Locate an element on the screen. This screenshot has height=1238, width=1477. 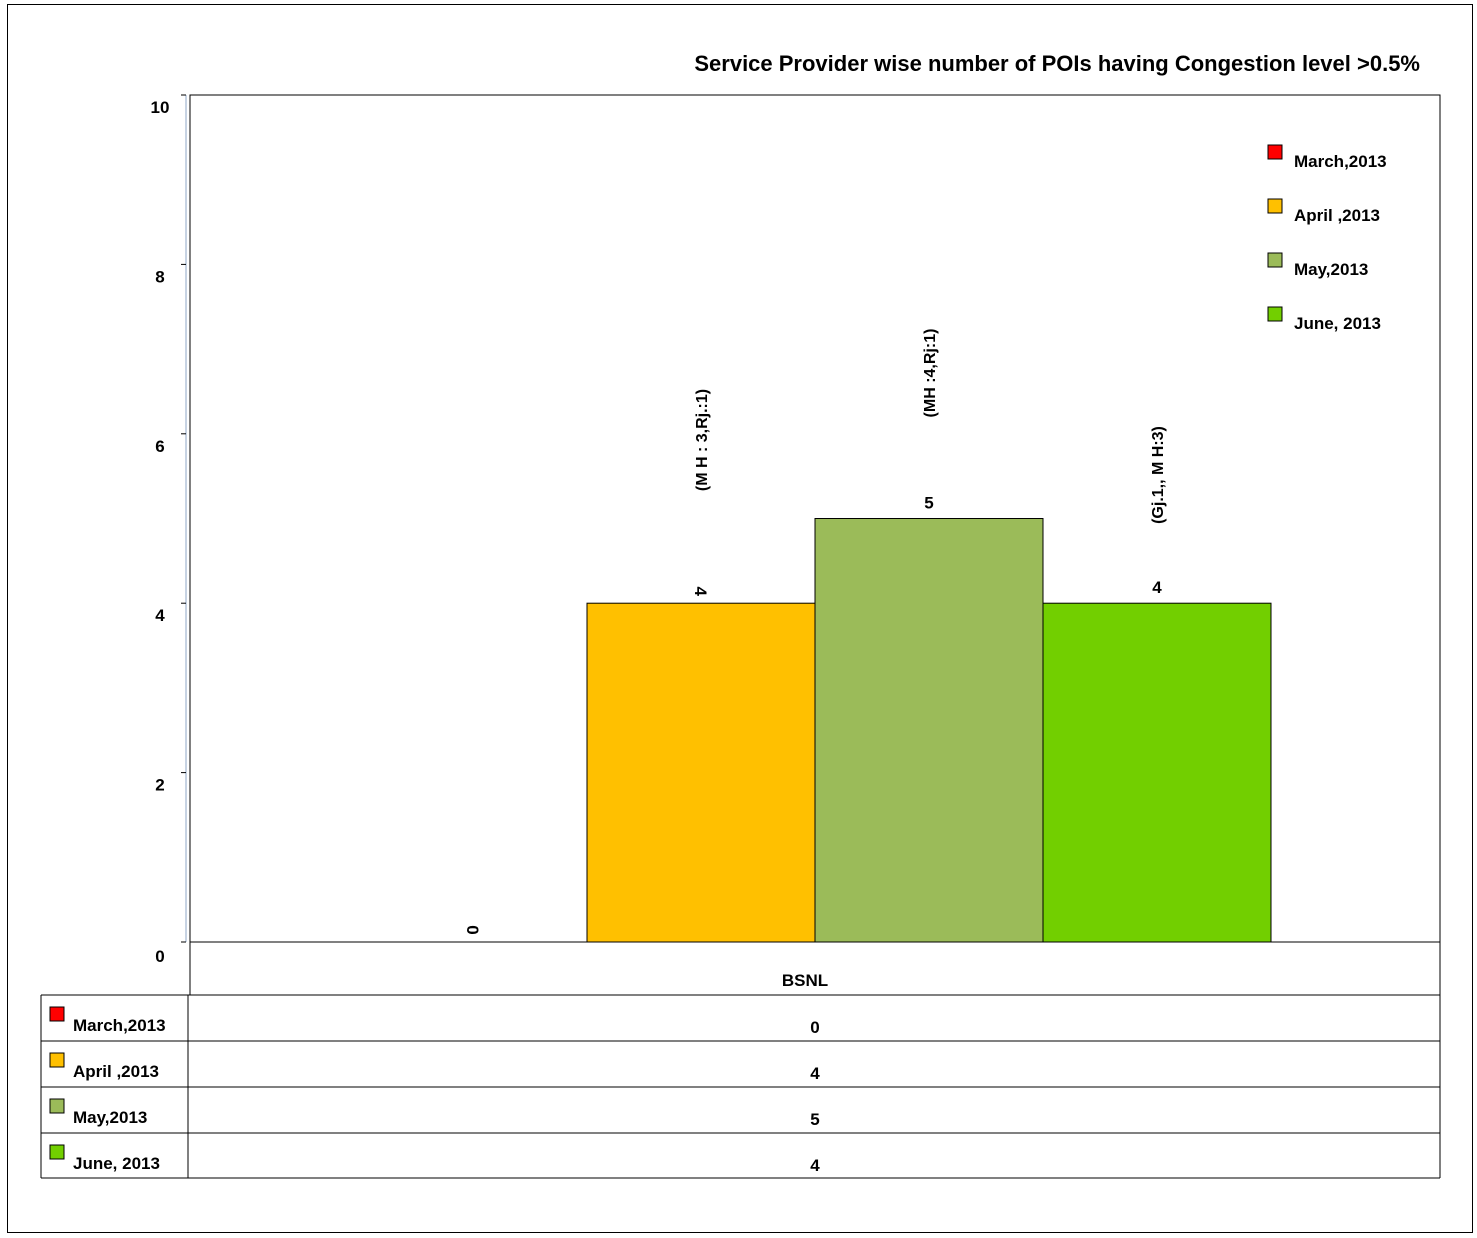
y-tick-label: 10 is located at coordinates (160, 107).